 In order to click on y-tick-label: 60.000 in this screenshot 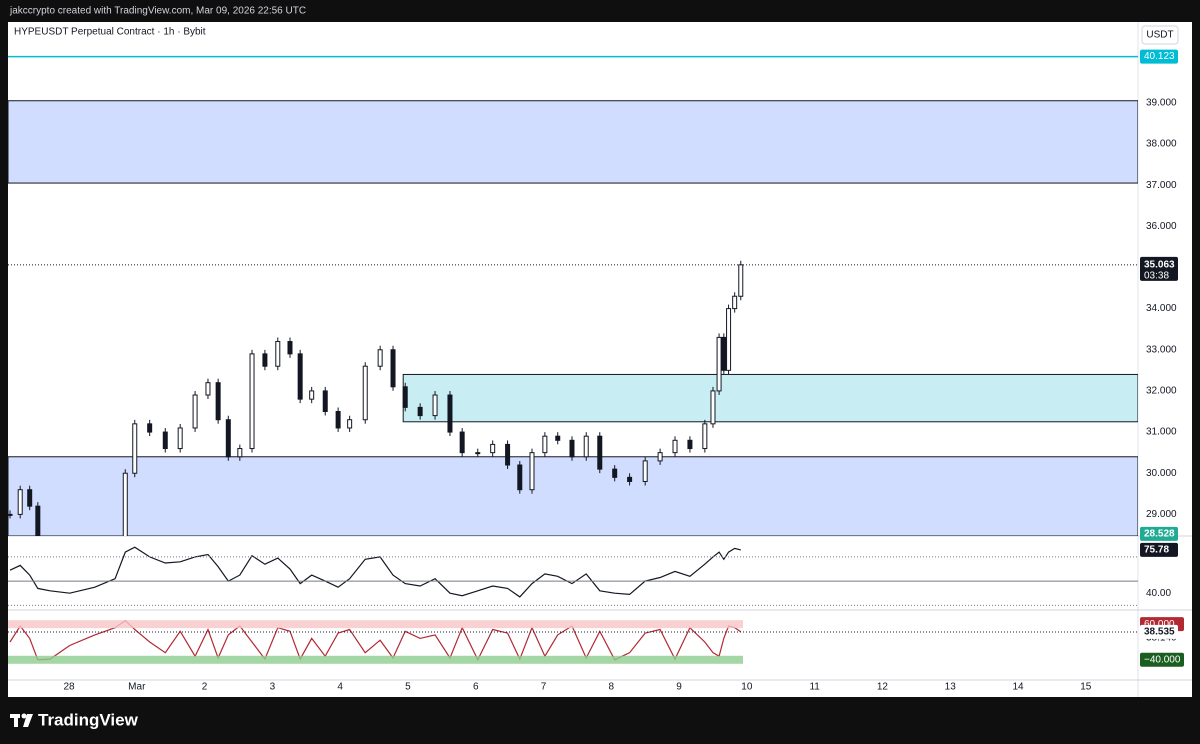, I will do `click(1159, 624)`.